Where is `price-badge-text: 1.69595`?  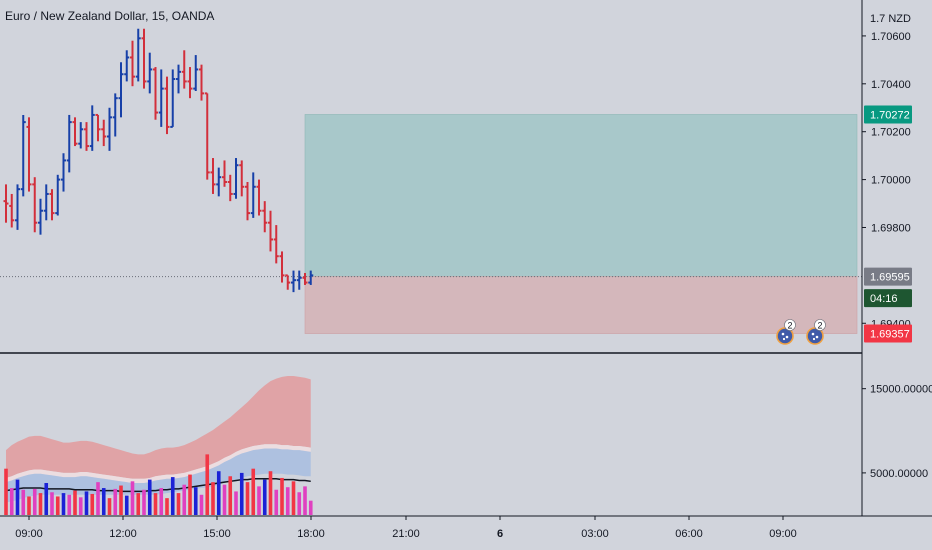 price-badge-text: 1.69595 is located at coordinates (890, 278).